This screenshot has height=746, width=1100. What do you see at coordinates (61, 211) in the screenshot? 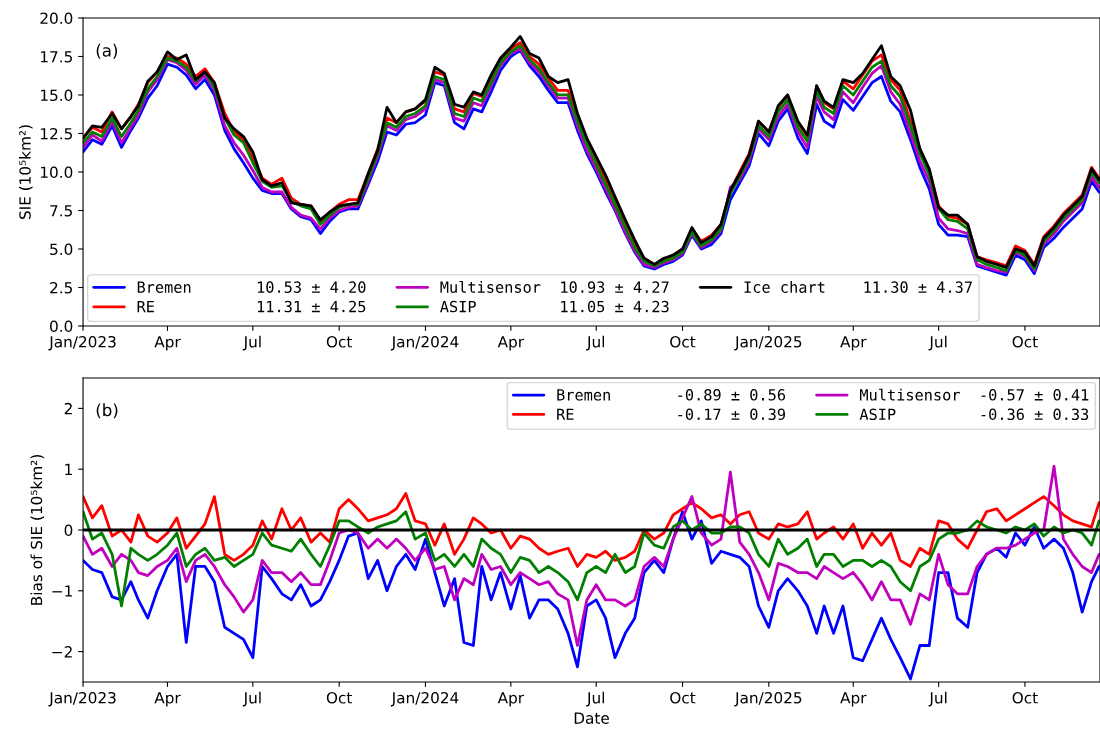
I see `y-tick-label: 7.5` at bounding box center [61, 211].